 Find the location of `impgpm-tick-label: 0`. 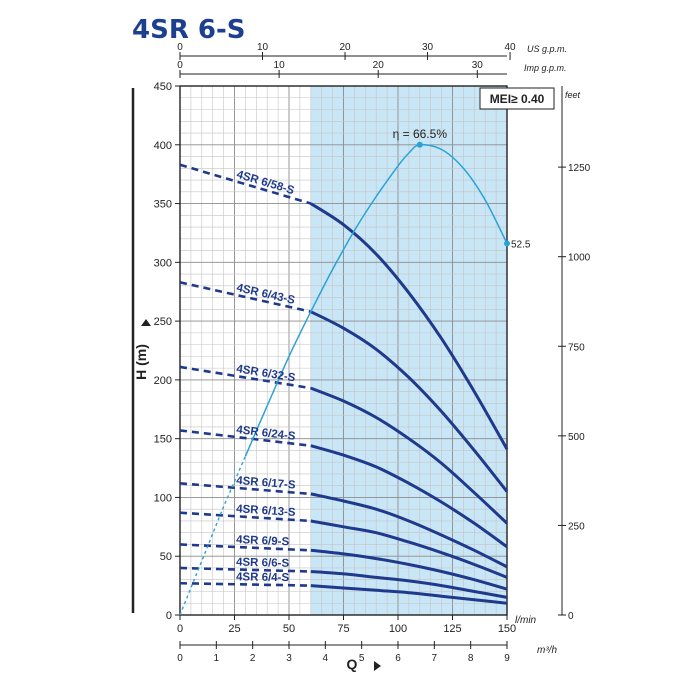

impgpm-tick-label: 0 is located at coordinates (180, 65).